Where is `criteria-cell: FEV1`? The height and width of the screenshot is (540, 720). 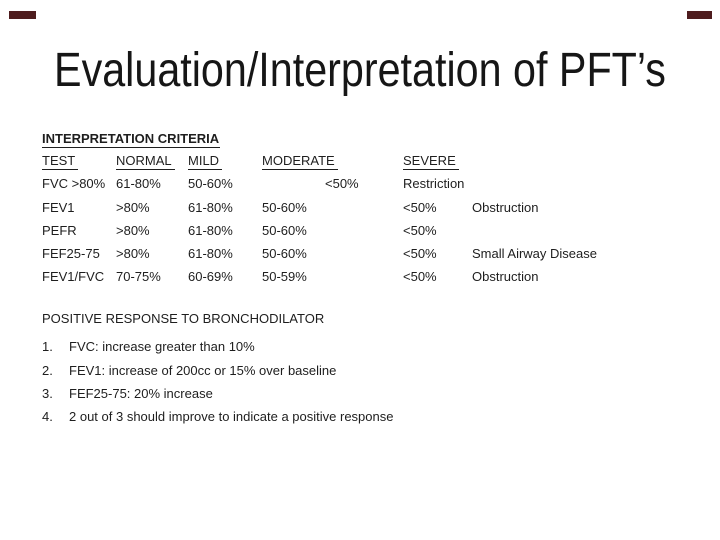
criteria-cell: FEV1 is located at coordinates (58, 207).